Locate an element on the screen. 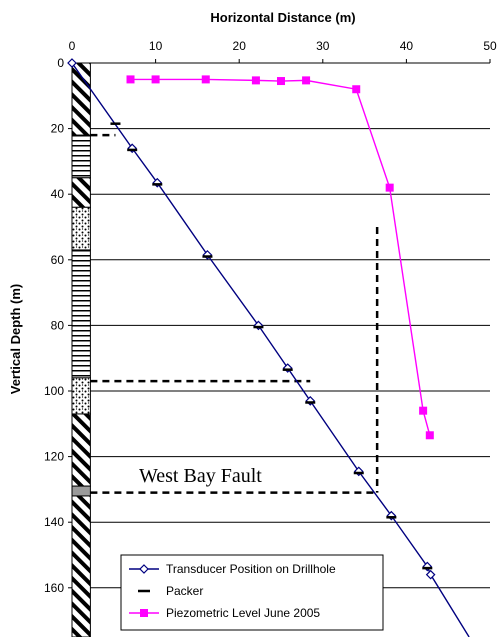 The image size is (500, 637). x-axis-title: Horizontal Distance (m) is located at coordinates (282, 17).